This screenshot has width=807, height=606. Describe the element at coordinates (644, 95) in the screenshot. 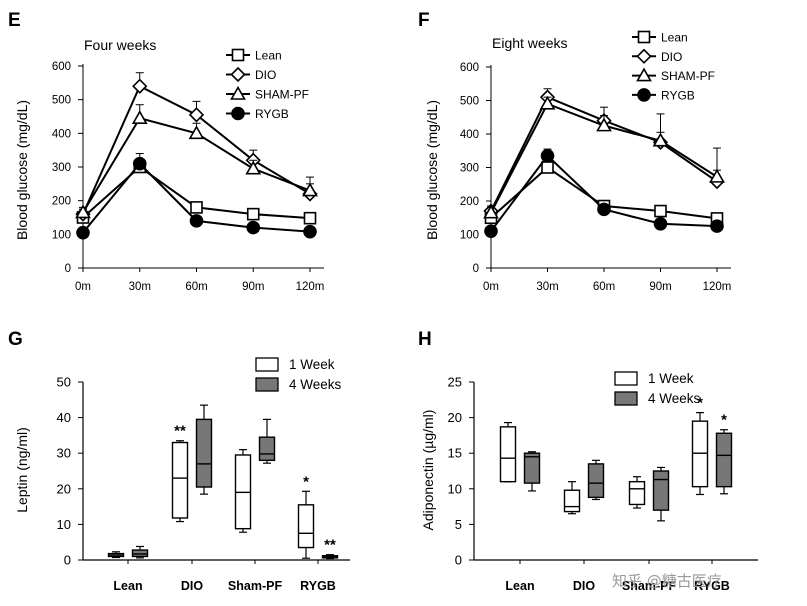

I see `legend-marker-f-rygb` at that location.